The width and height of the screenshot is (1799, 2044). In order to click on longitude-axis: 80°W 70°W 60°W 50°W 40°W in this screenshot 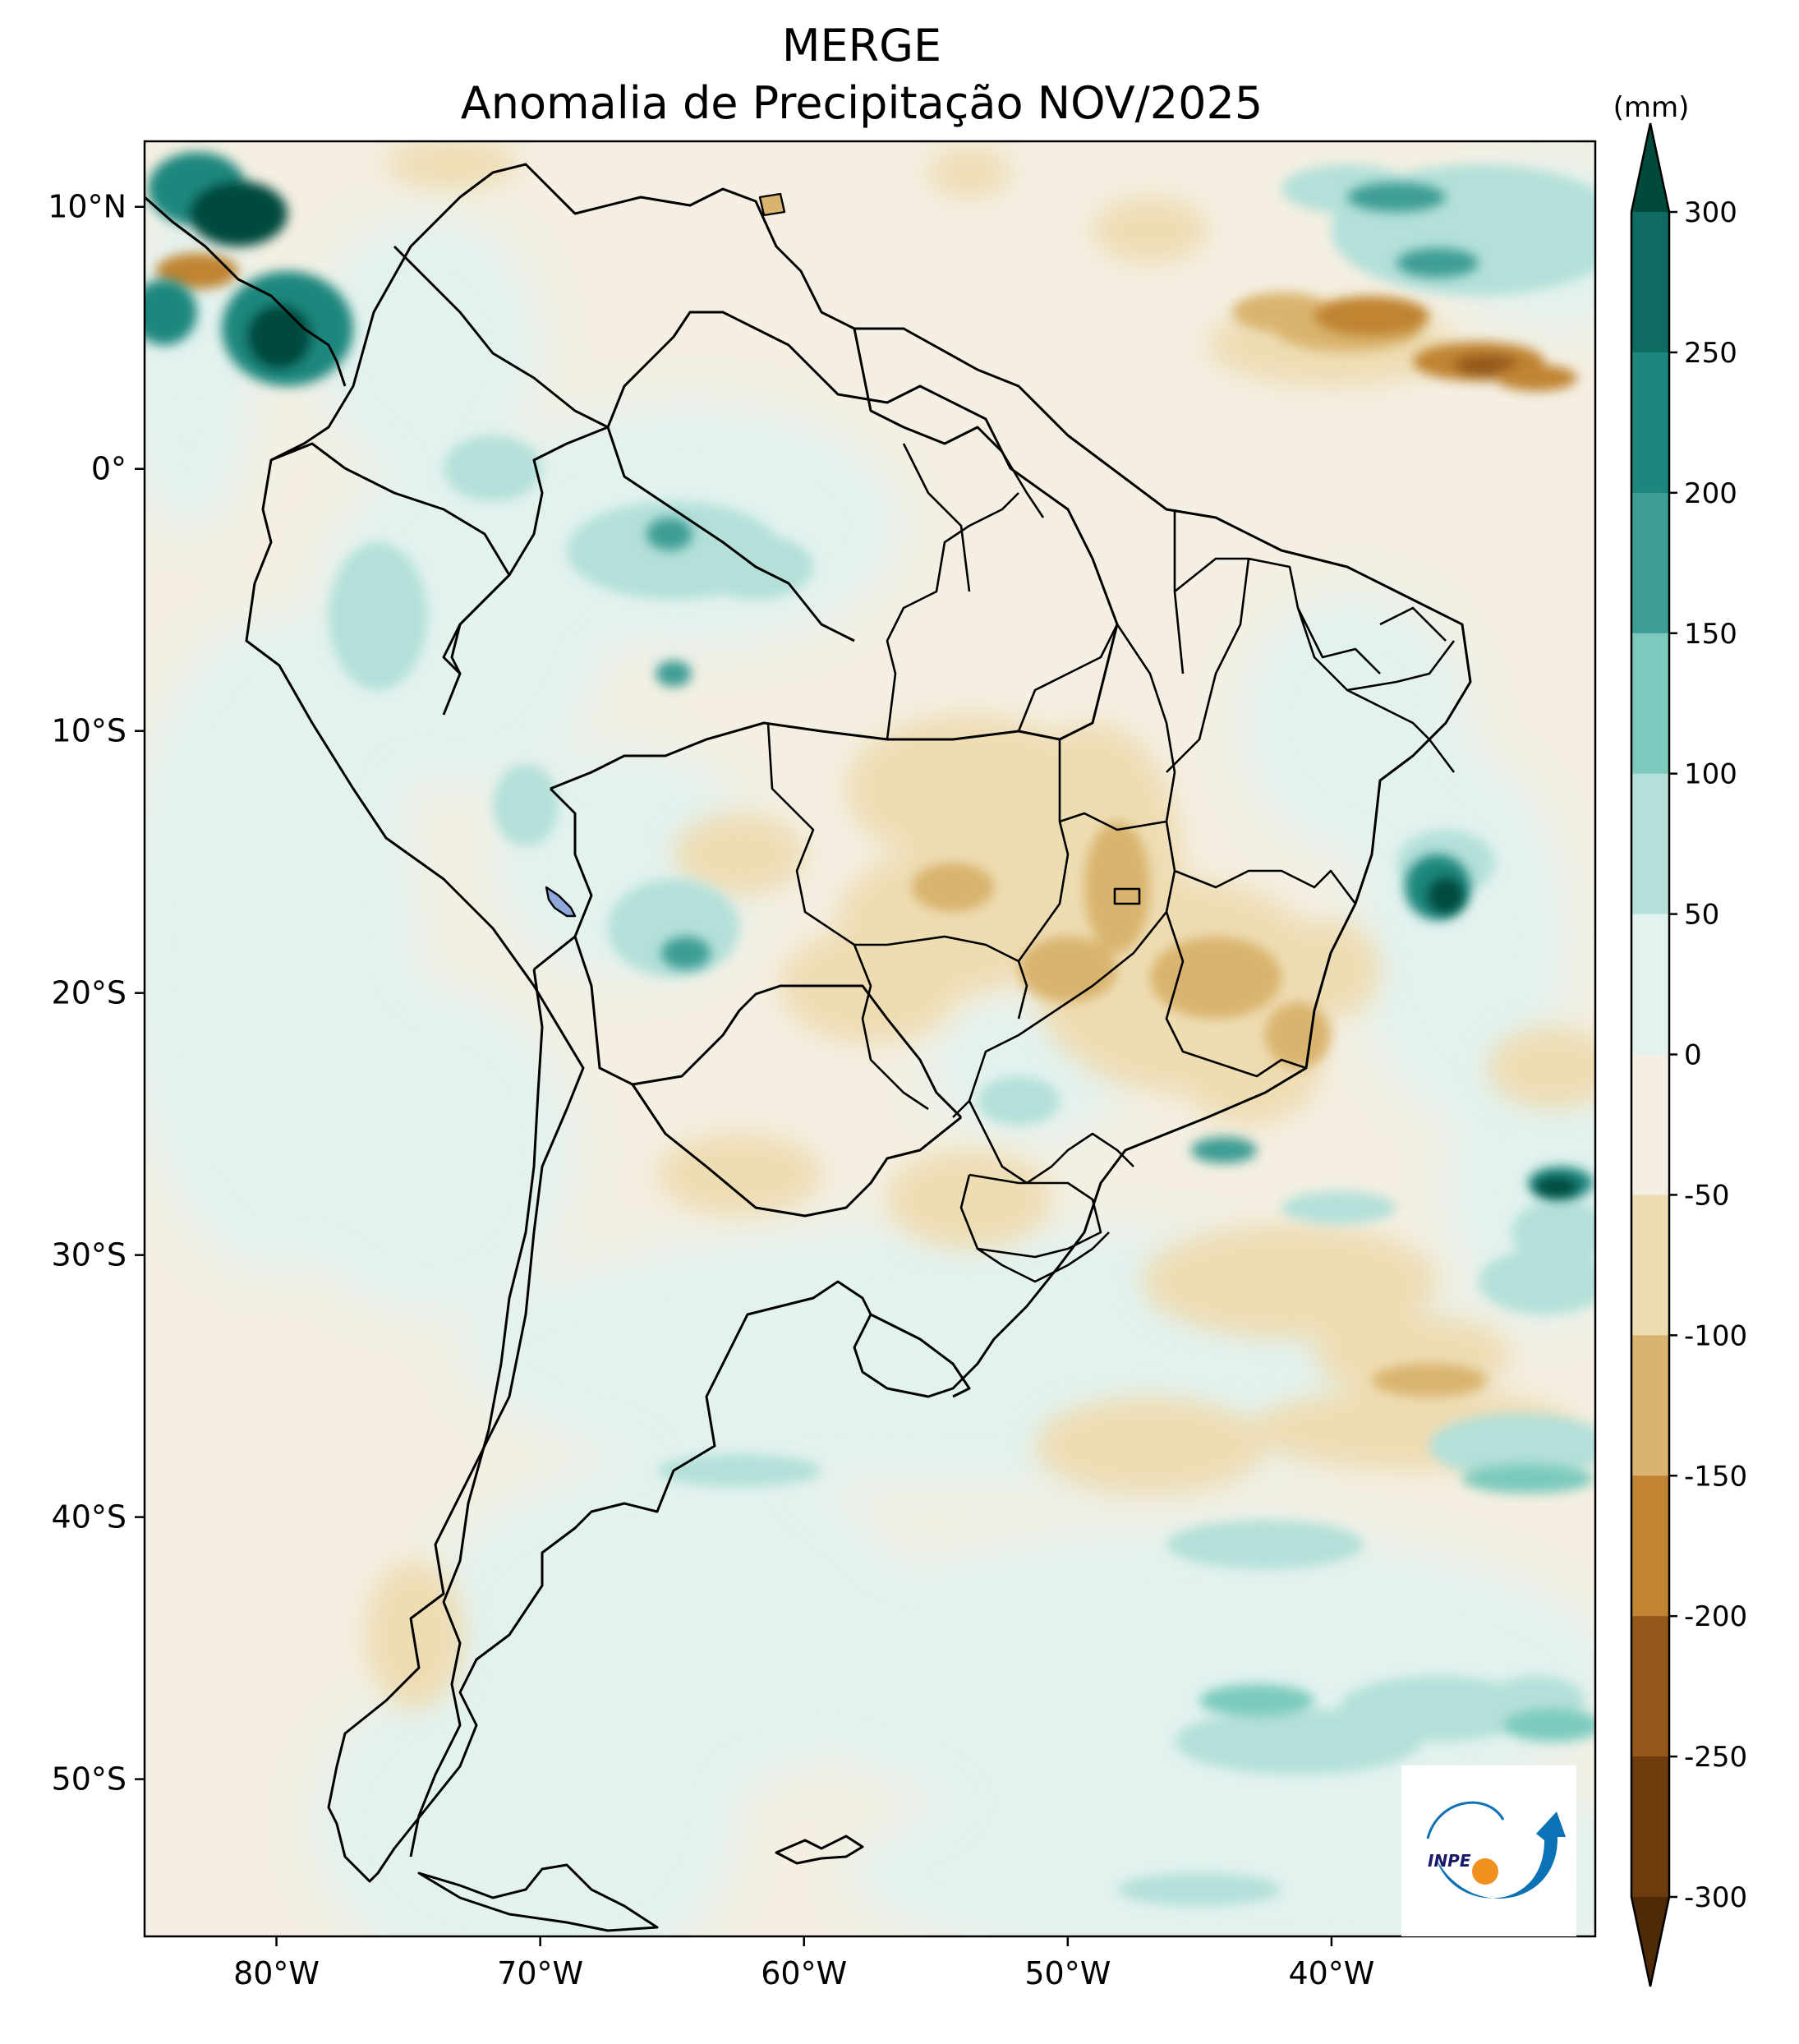, I will do `click(803, 1964)`.